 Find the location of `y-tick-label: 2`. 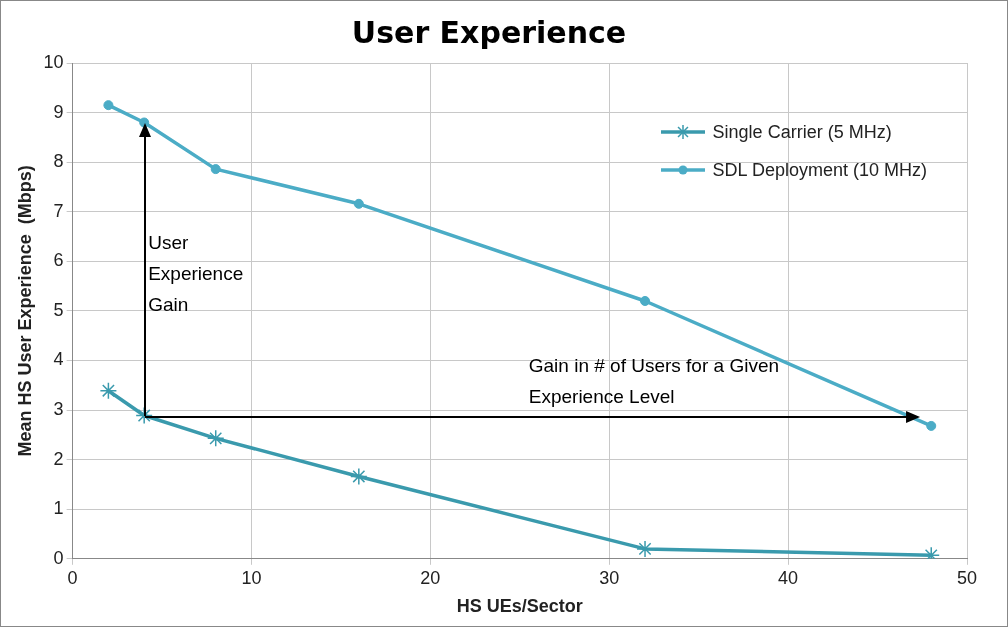

y-tick-label: 2 is located at coordinates (58, 458).